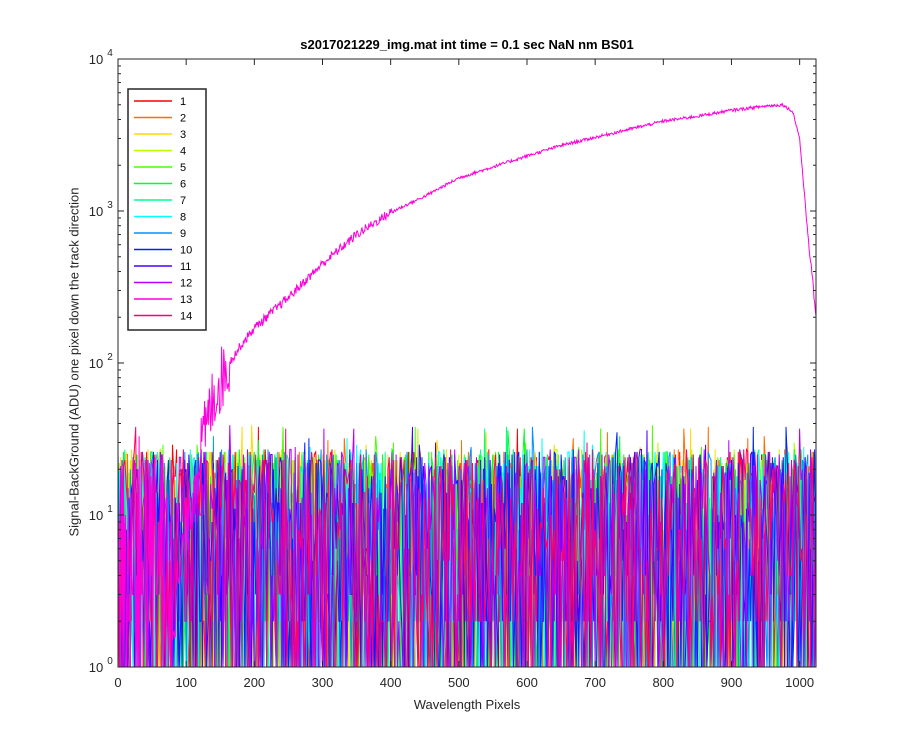 This screenshot has width=900, height=750. I want to click on legend-label-11: 11, so click(185, 267).